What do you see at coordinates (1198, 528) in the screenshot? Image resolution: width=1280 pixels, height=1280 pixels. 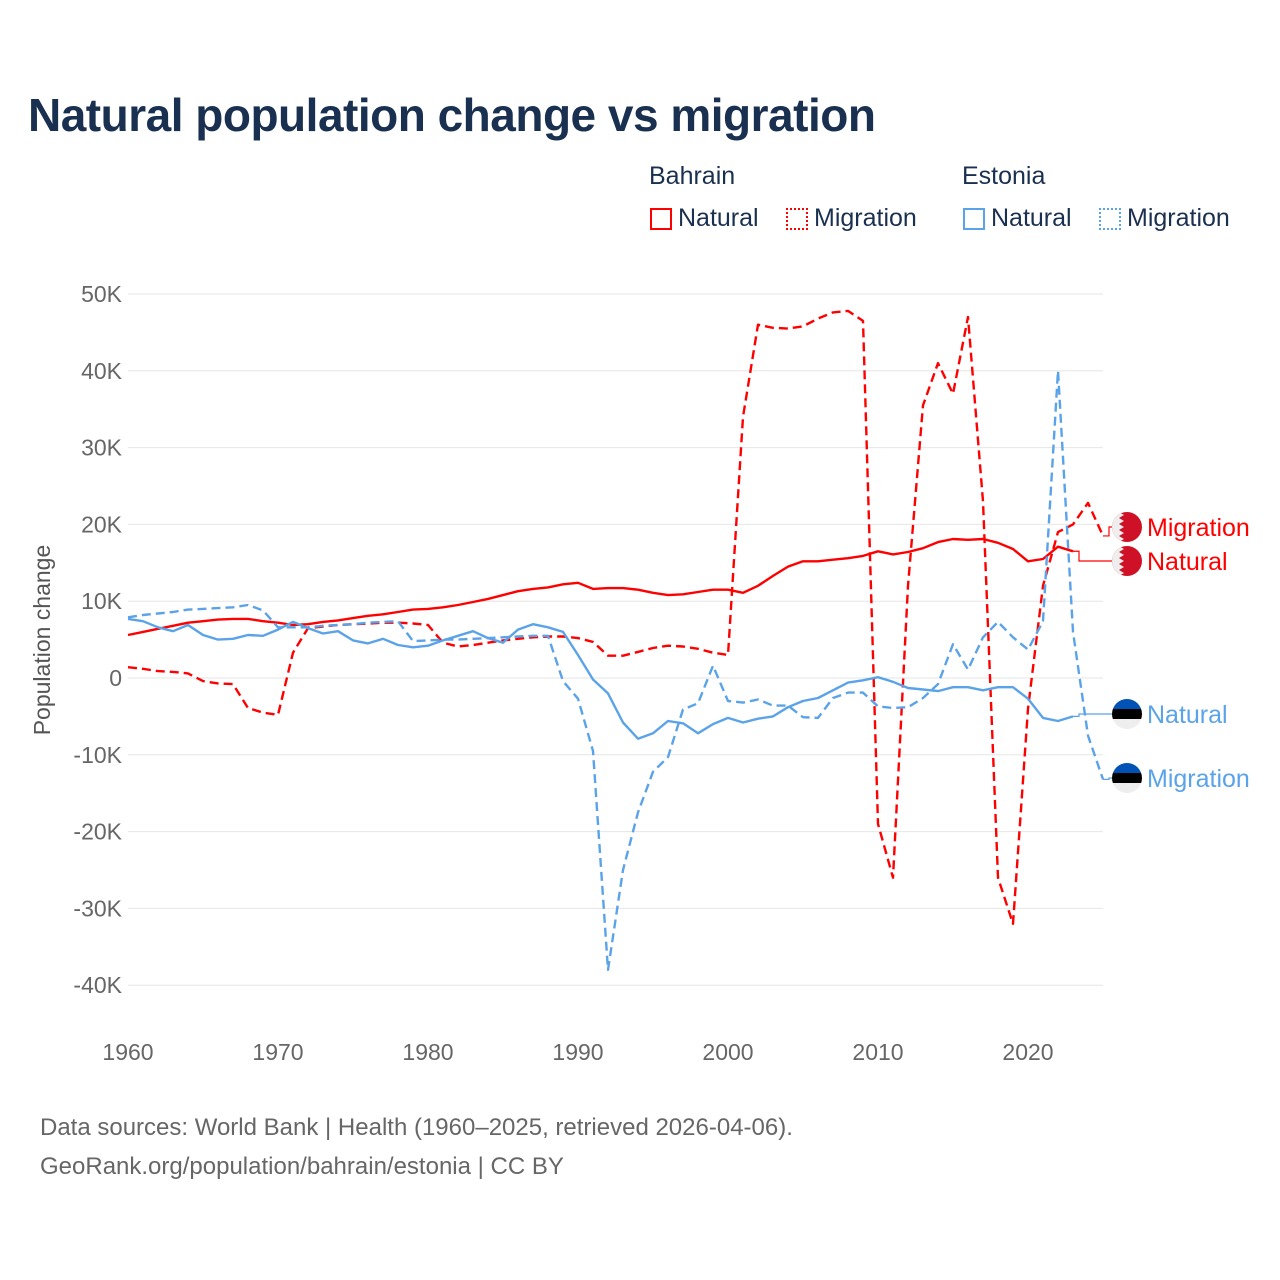 I see `end-label-bahrain: Migration` at bounding box center [1198, 528].